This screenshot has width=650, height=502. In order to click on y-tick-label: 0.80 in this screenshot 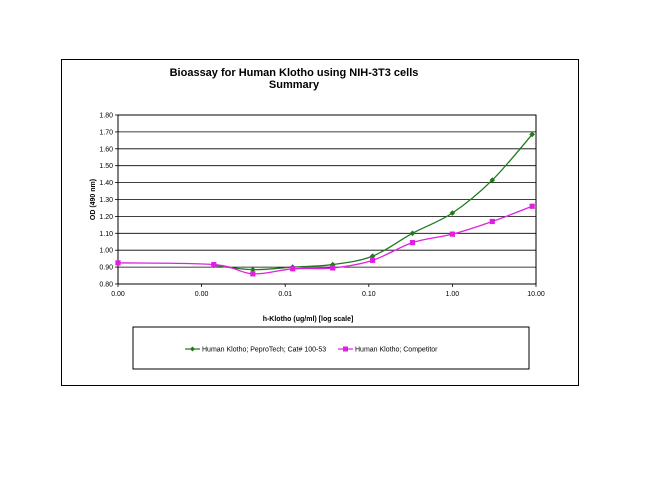, I will do `click(106, 285)`.